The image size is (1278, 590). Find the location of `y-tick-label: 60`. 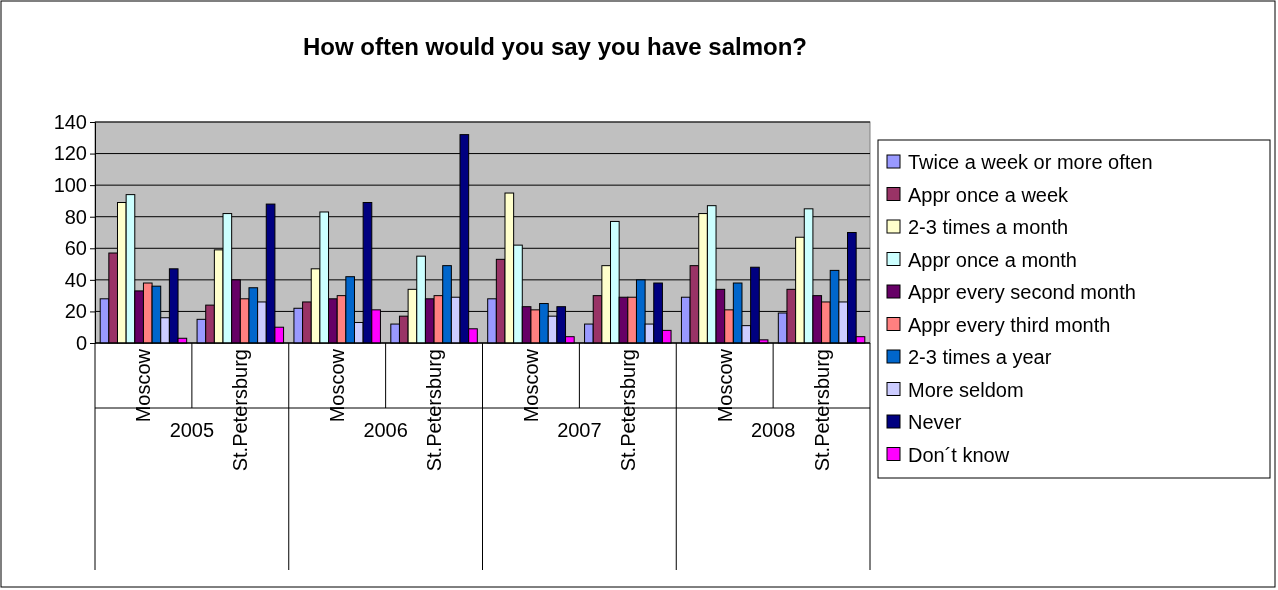

y-tick-label: 60 is located at coordinates (75, 248).